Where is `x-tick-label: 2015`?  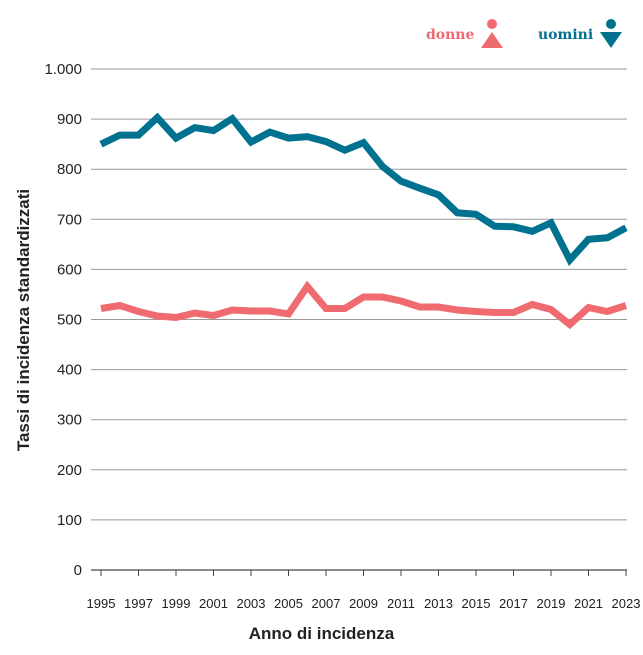 x-tick-label: 2015 is located at coordinates (476, 603).